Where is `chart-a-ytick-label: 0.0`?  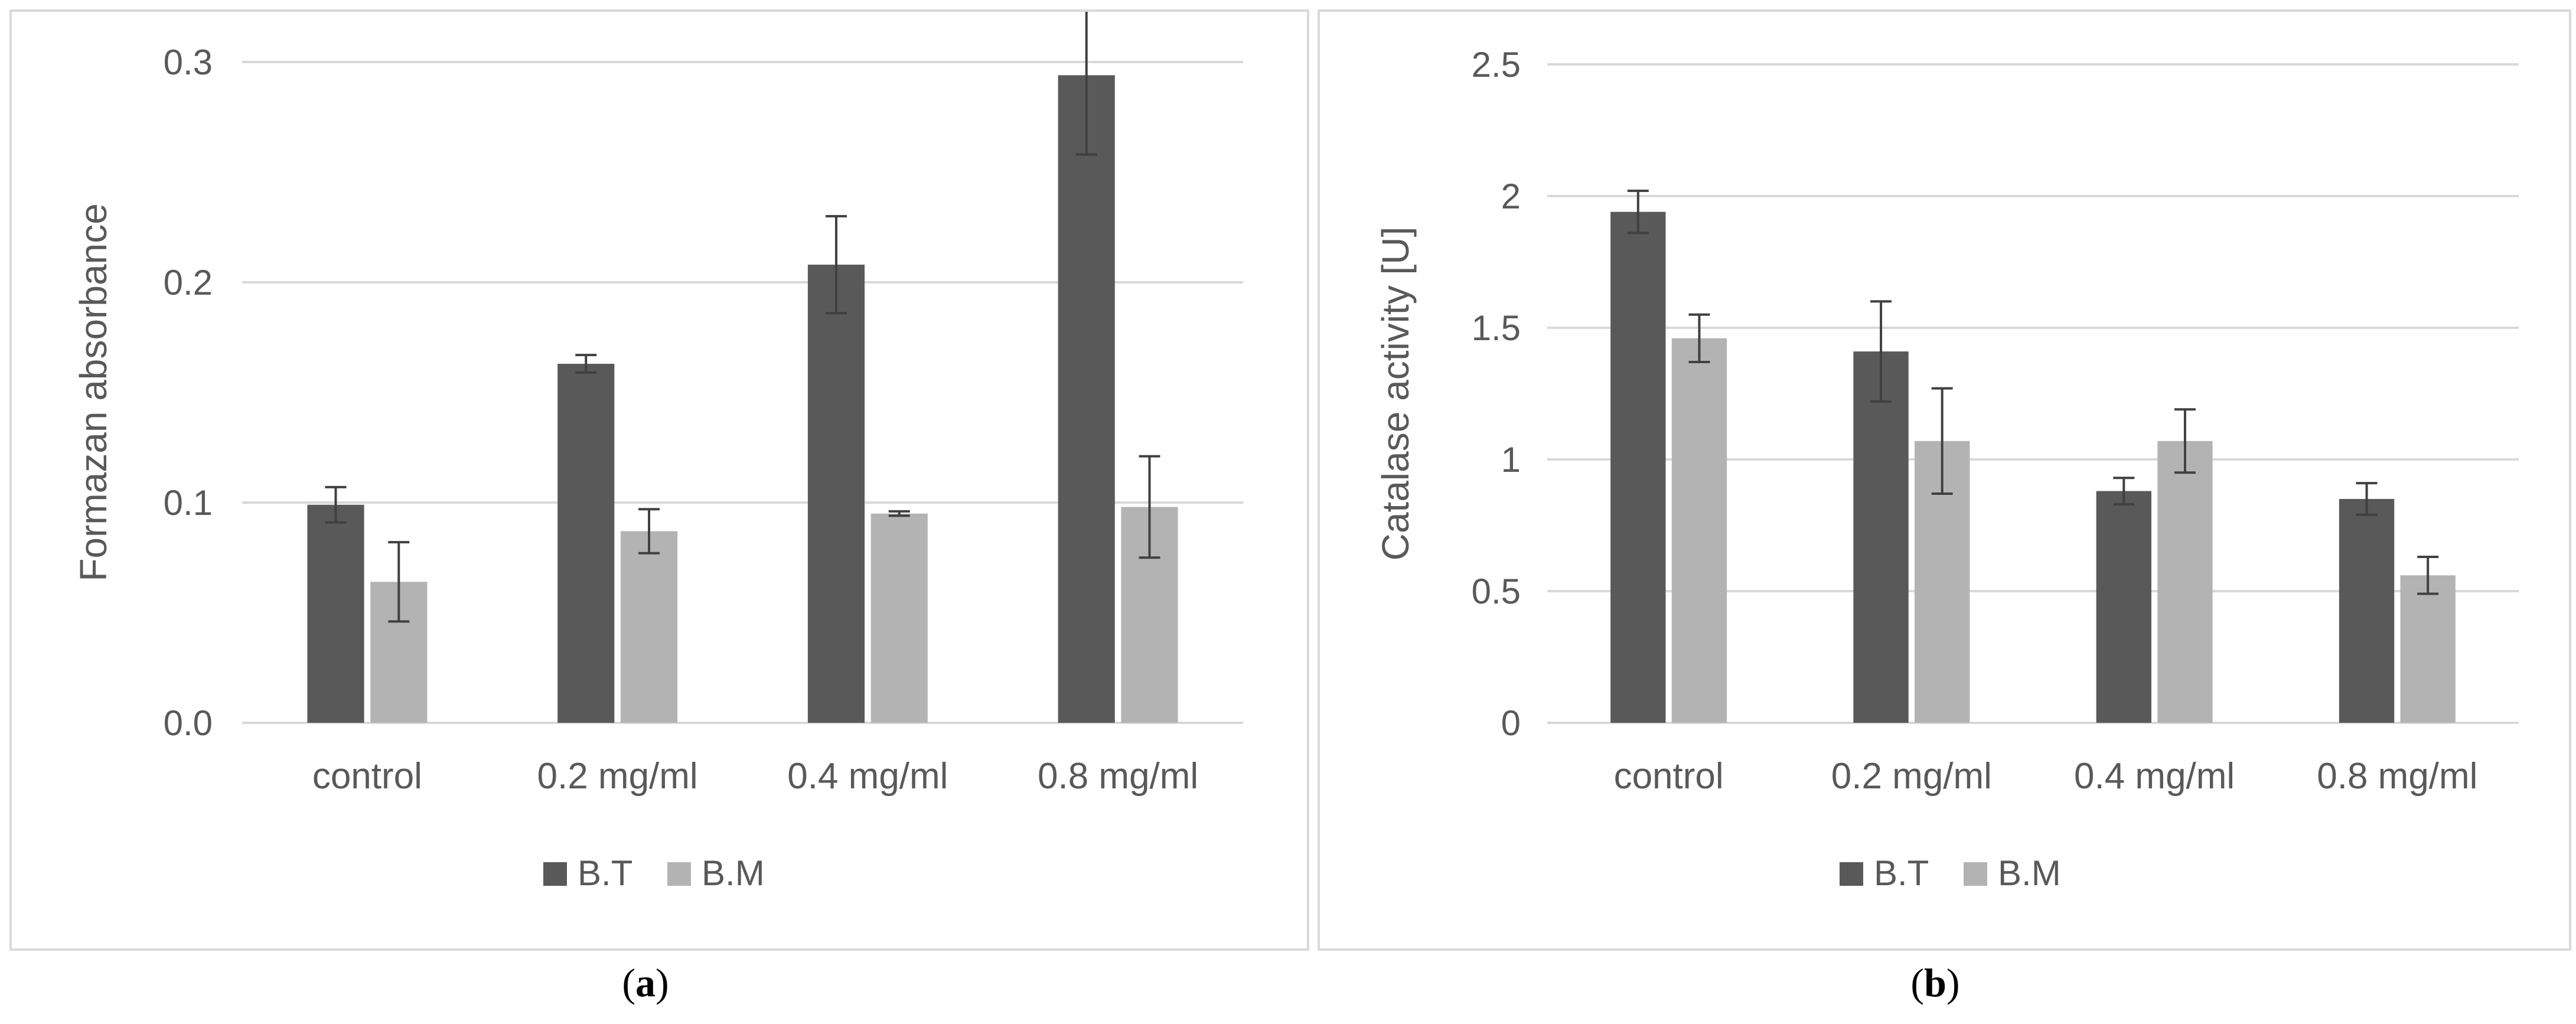
chart-a-ytick-label: 0.0 is located at coordinates (189, 723).